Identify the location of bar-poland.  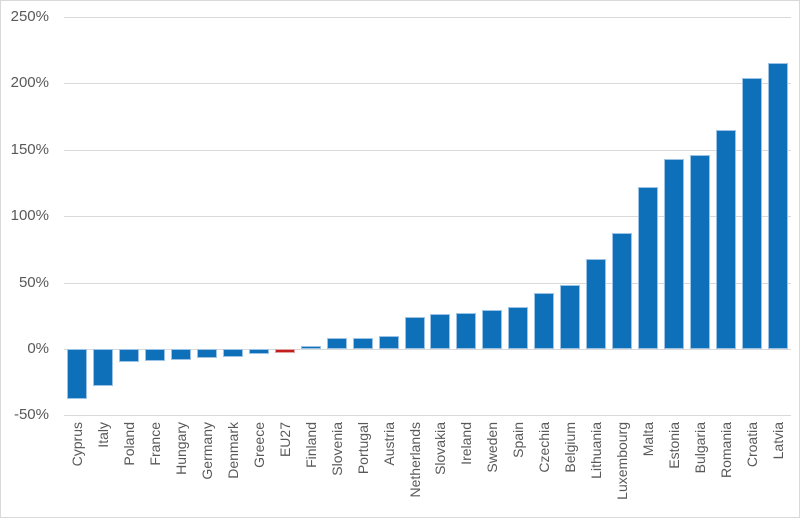
(129, 355).